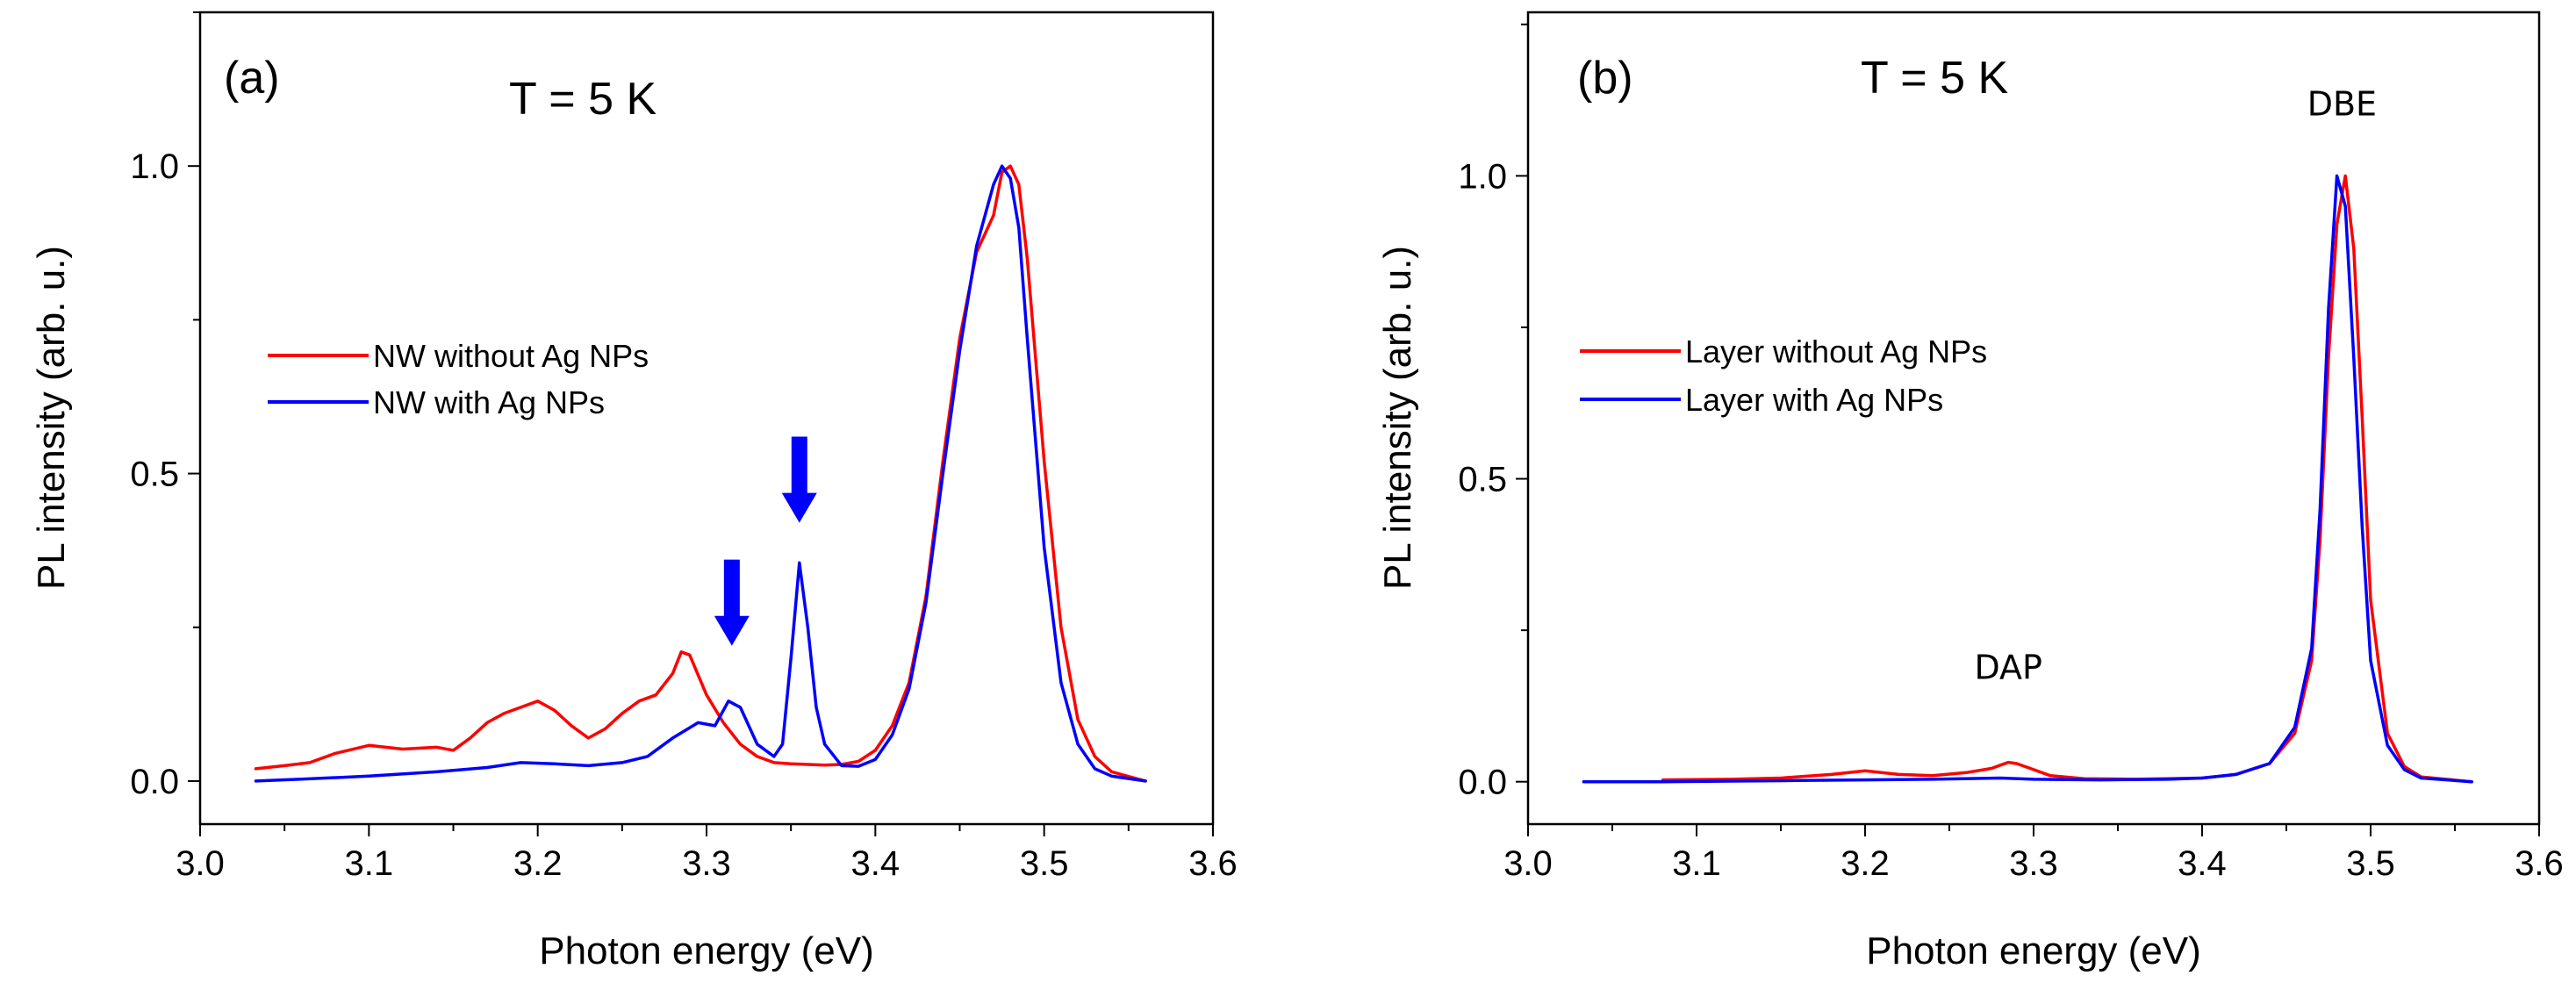 This screenshot has height=990, width=2576. I want to click on annotation-layer: DAP DBE, so click(2175, 385).